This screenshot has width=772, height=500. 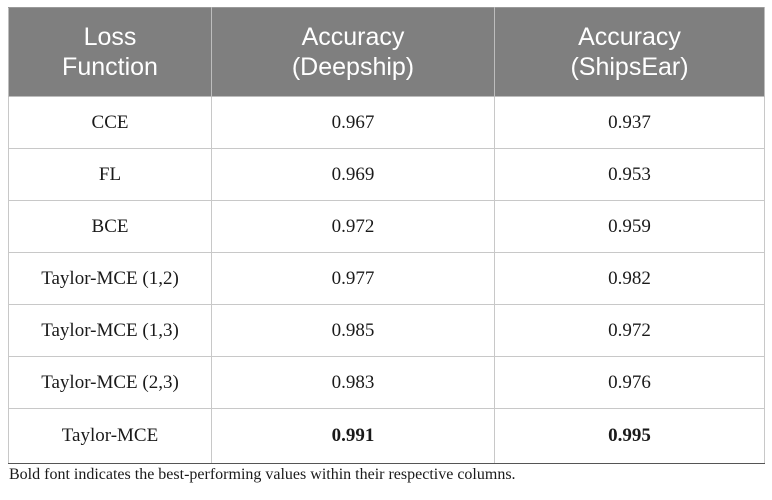 What do you see at coordinates (629, 67) in the screenshot?
I see `header-line: (ShipsEar)` at bounding box center [629, 67].